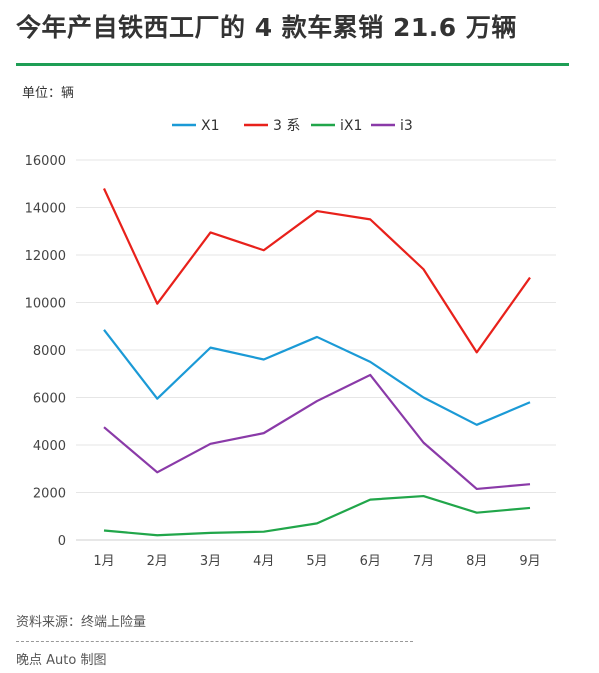  I want to click on y-tick-label: 16000, so click(45, 161).